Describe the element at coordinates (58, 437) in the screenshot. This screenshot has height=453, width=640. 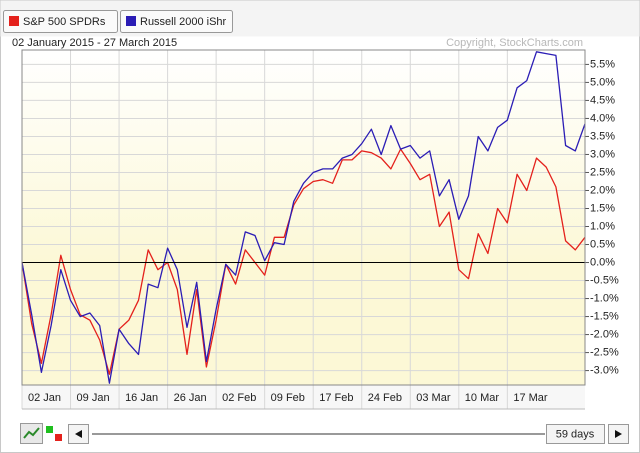
I see `down-icon` at that location.